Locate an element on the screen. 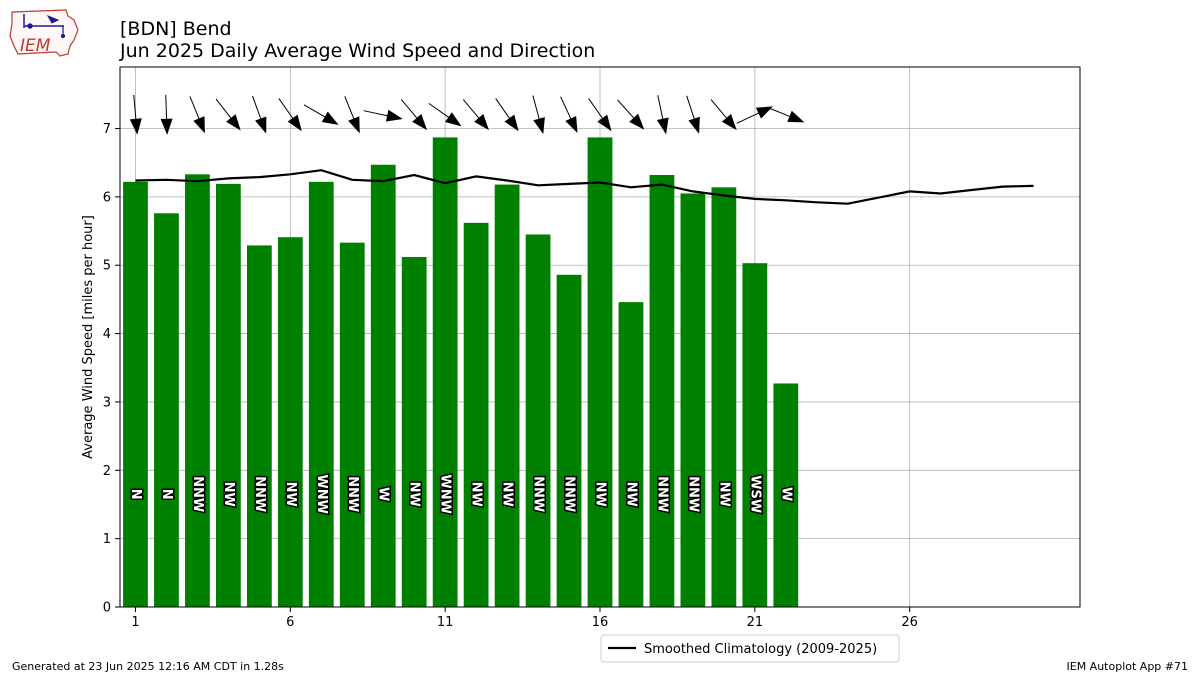  weather-station-mark is located at coordinates (44, 26).